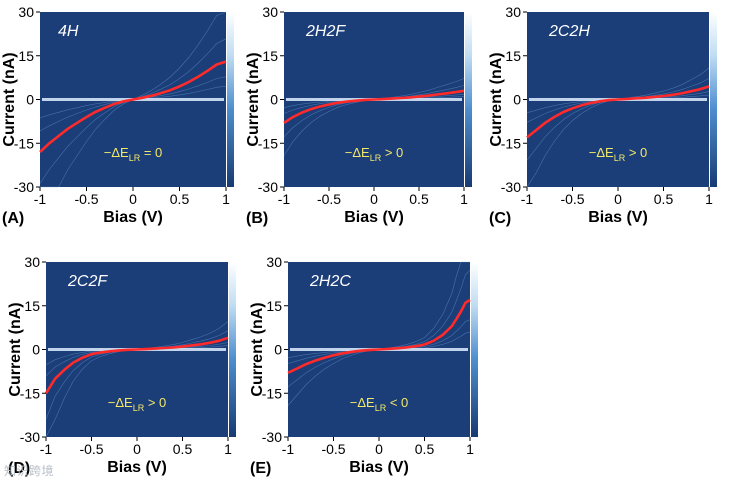  Describe the element at coordinates (260, 468) in the screenshot. I see `panel-letter: (E)` at that location.